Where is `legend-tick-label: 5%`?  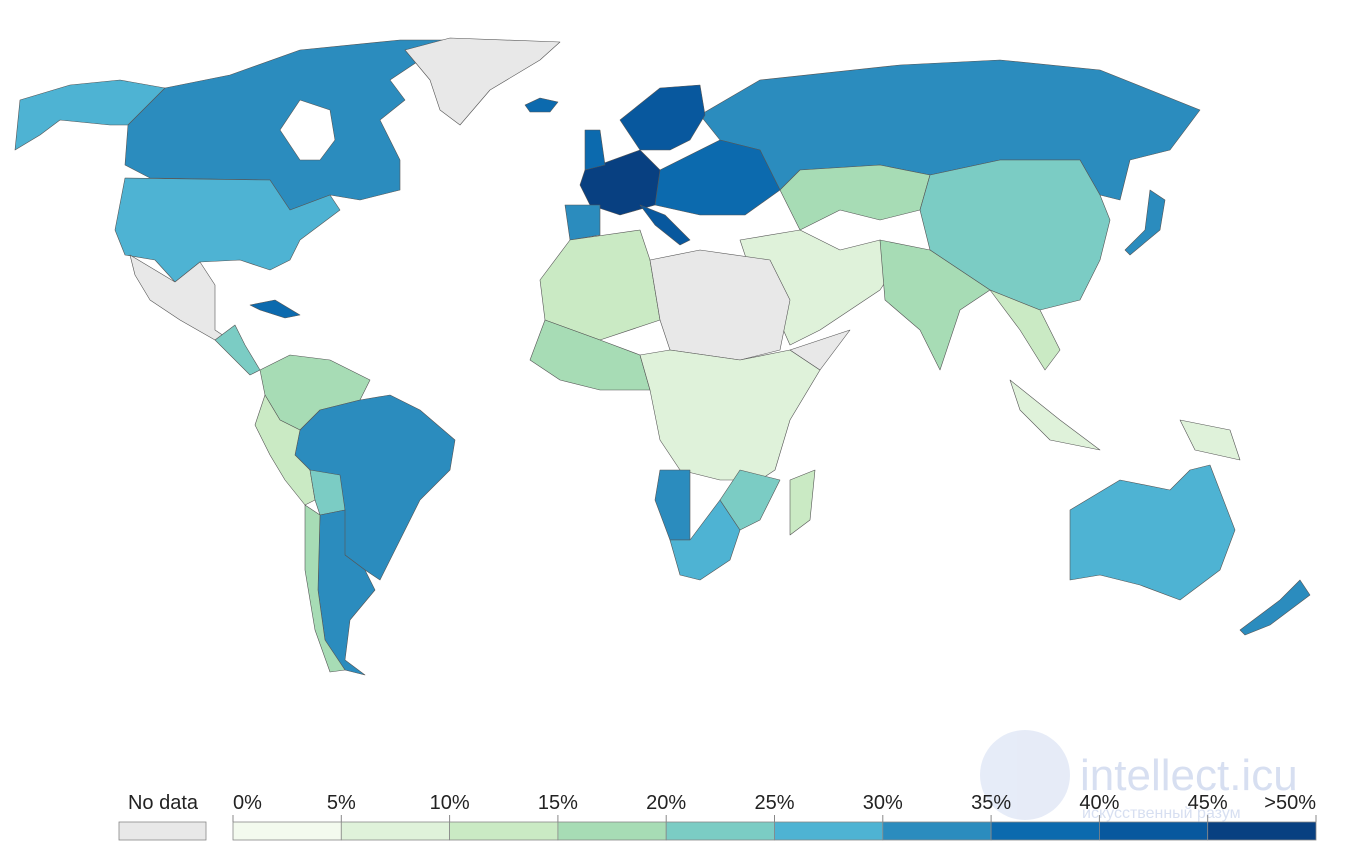
legend-tick-label: 5% is located at coordinates (341, 803).